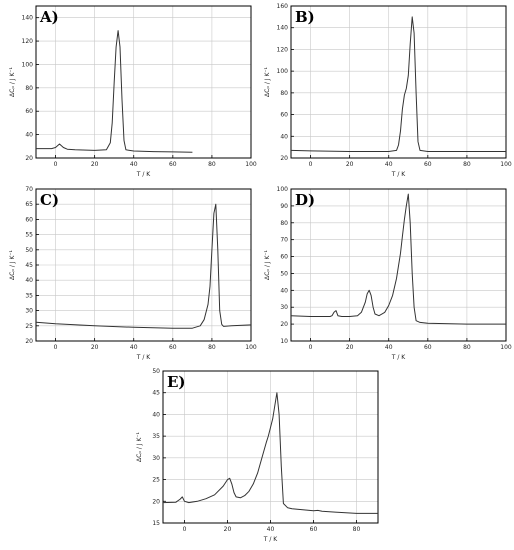 The image size is (514, 550). Describe the element at coordinates (156, 523) in the screenshot. I see `y-tick-label: 15` at that location.